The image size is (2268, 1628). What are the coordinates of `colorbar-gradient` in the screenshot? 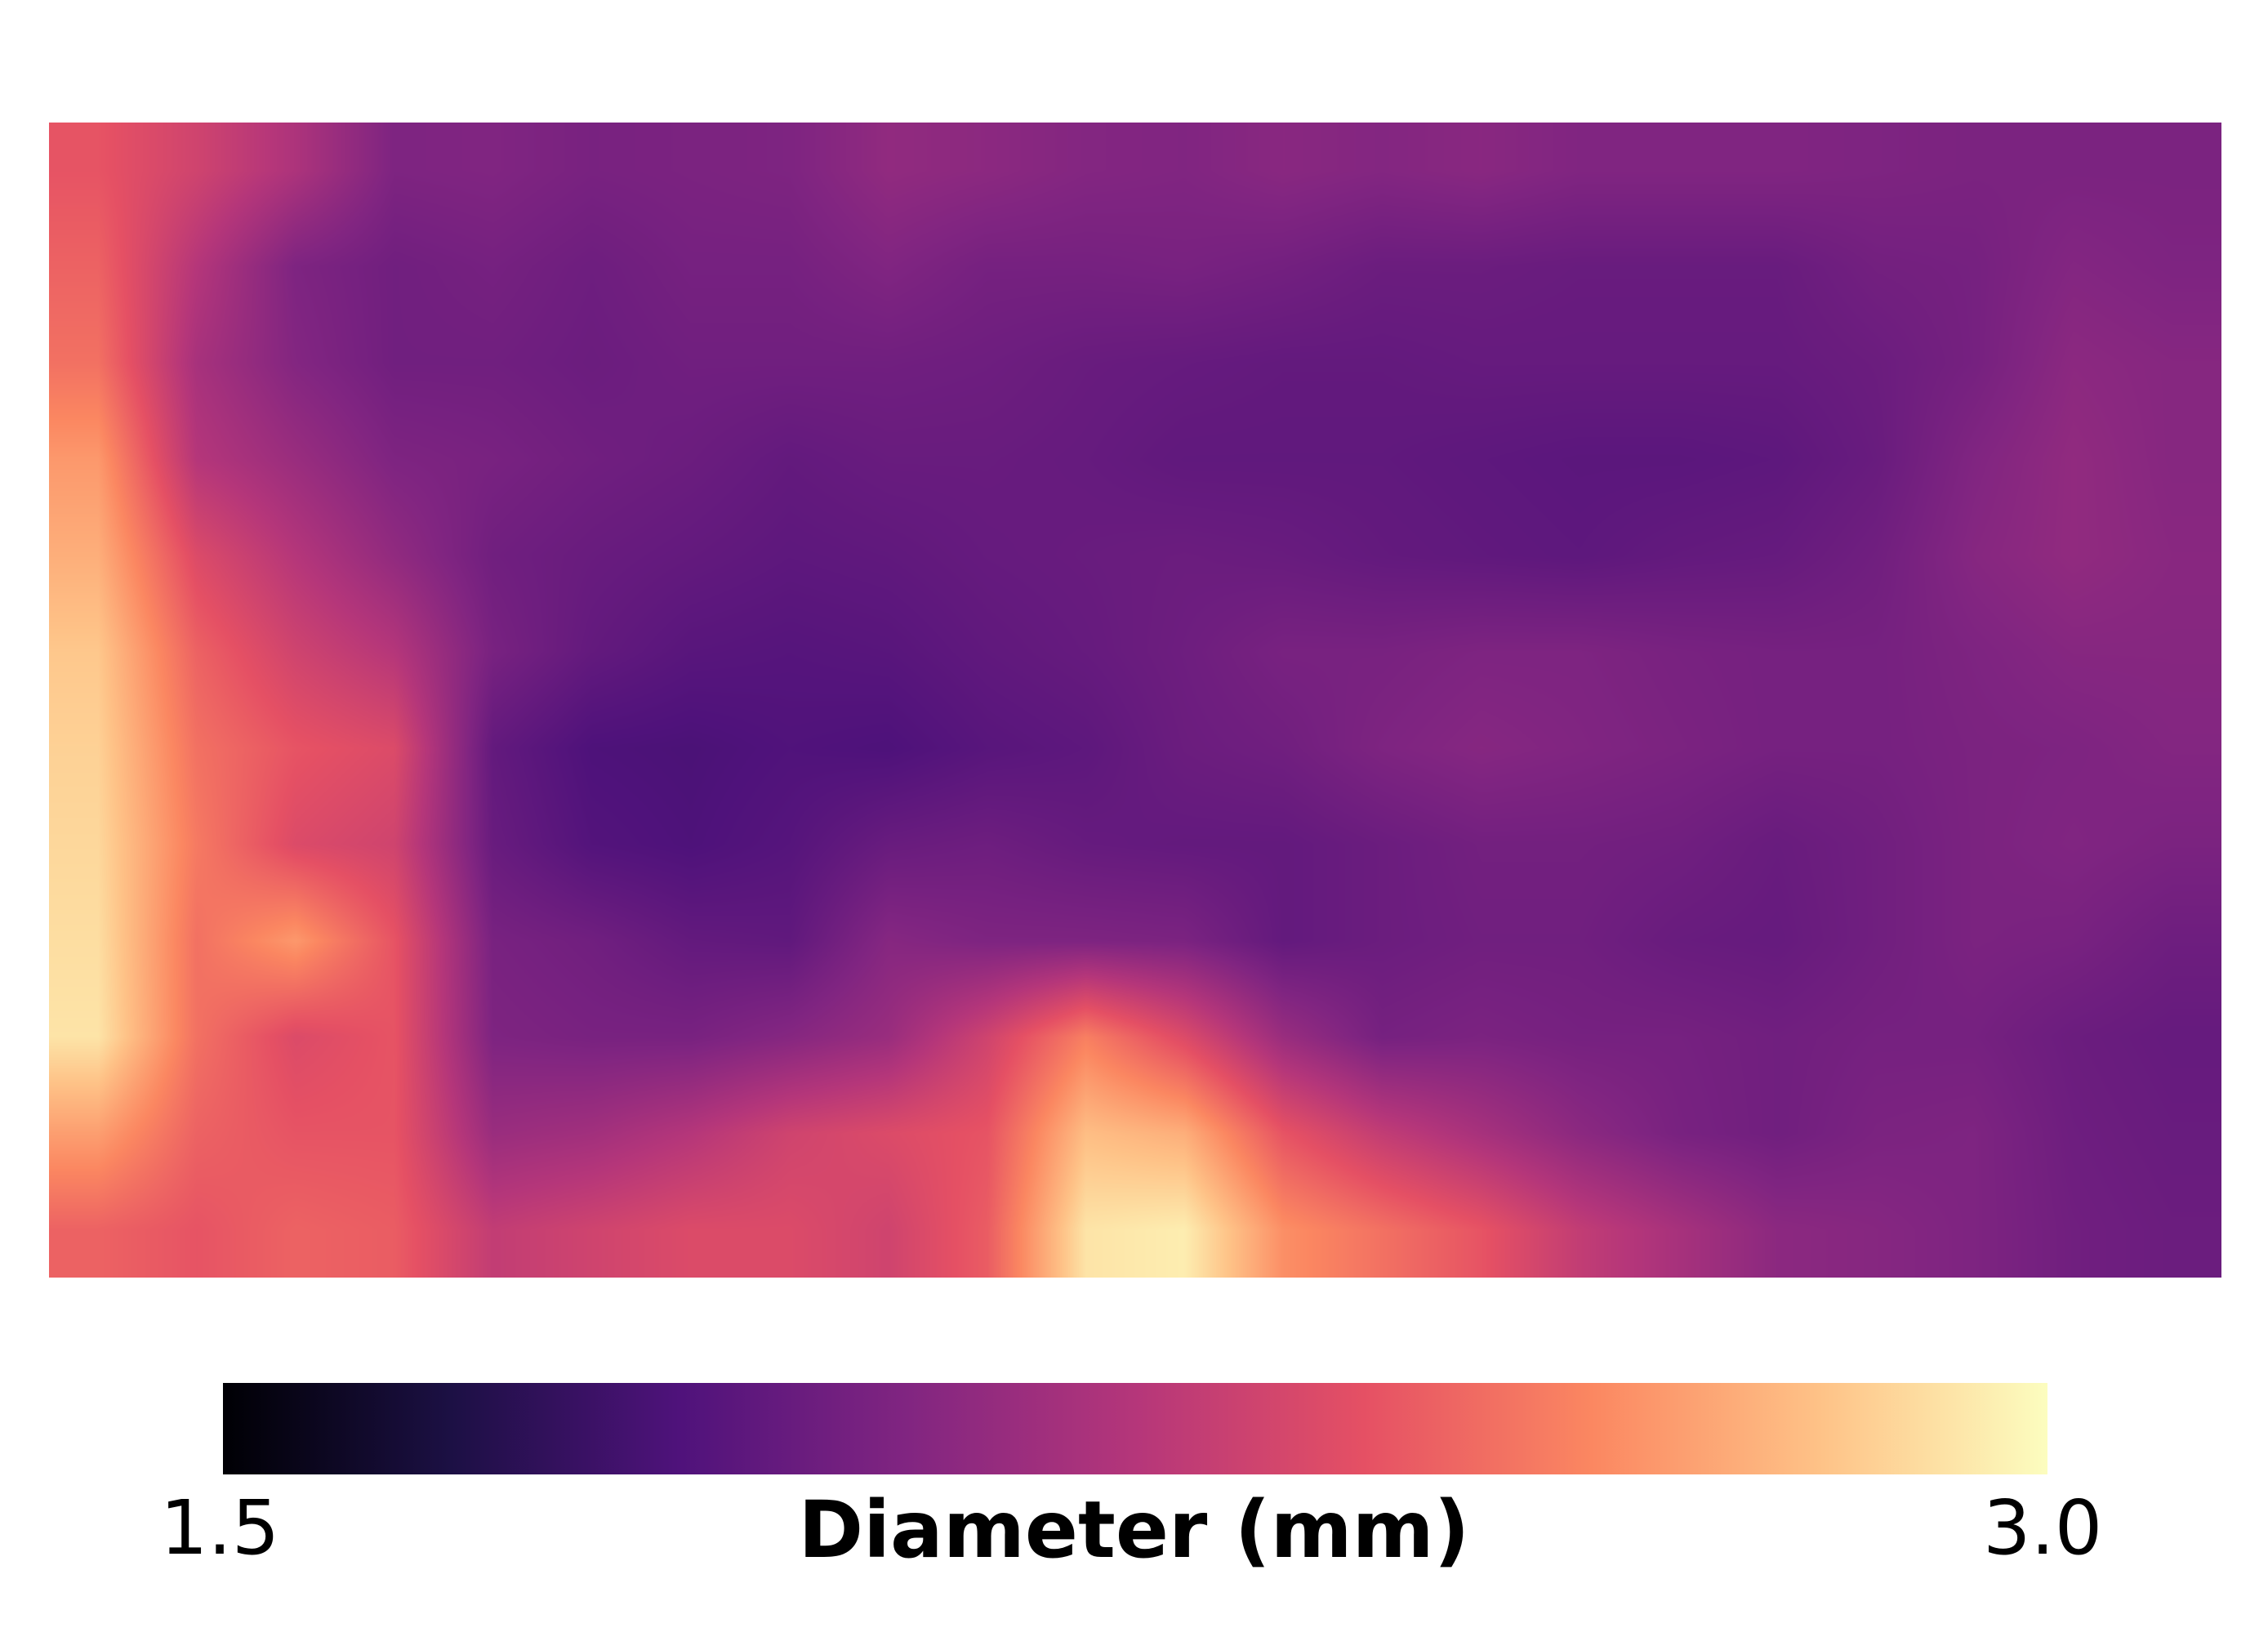 It's located at (1135, 1429).